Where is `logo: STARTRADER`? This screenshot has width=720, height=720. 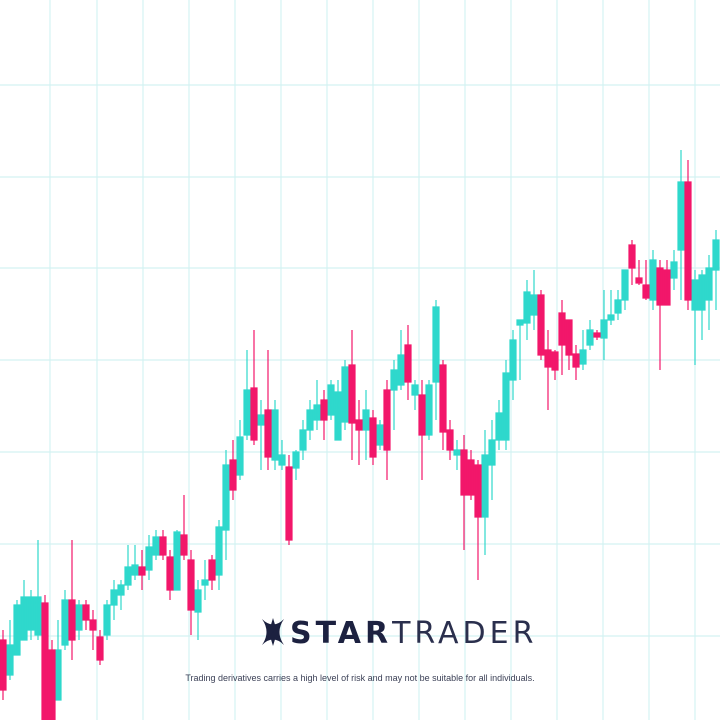 logo: STARTRADER is located at coordinates (399, 633).